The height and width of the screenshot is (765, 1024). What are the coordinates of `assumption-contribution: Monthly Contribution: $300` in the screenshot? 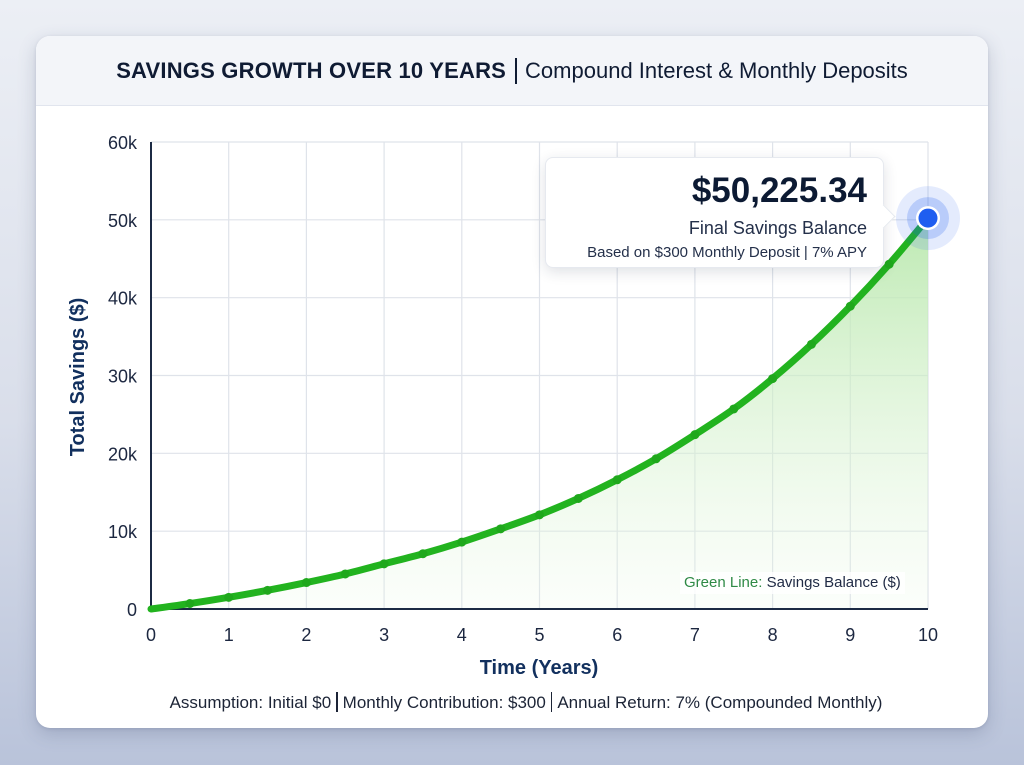 It's located at (444, 702).